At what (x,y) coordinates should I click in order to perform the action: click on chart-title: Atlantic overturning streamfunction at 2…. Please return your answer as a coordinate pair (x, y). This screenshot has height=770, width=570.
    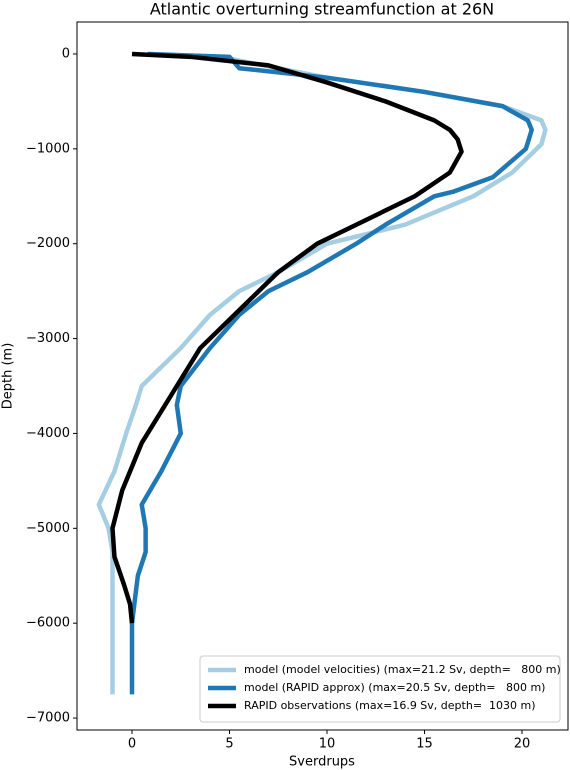
    Looking at the image, I should click on (322, 9).